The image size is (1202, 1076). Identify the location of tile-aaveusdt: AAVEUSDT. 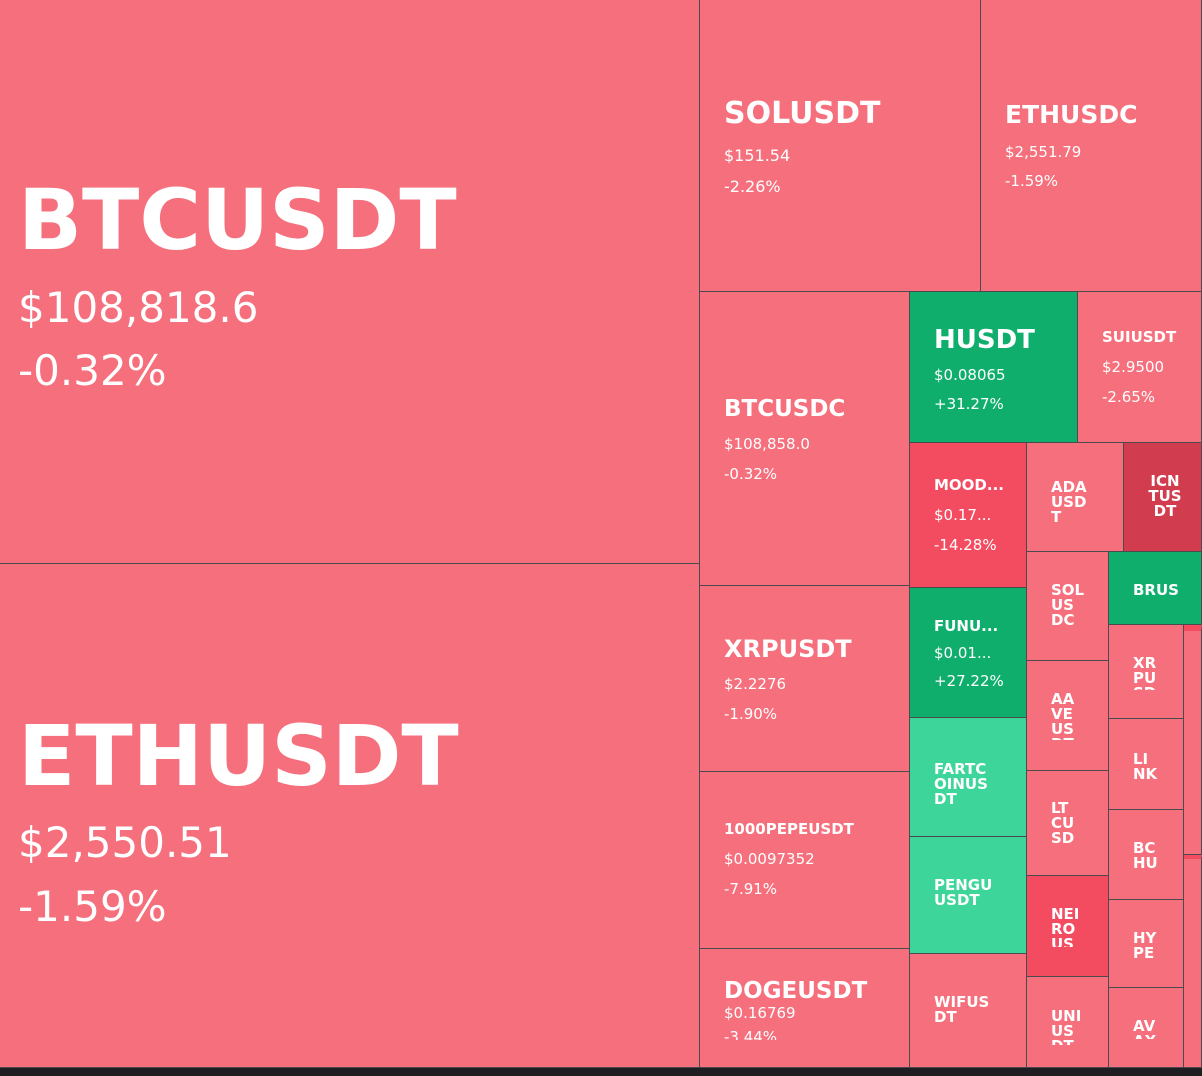
(1068, 716).